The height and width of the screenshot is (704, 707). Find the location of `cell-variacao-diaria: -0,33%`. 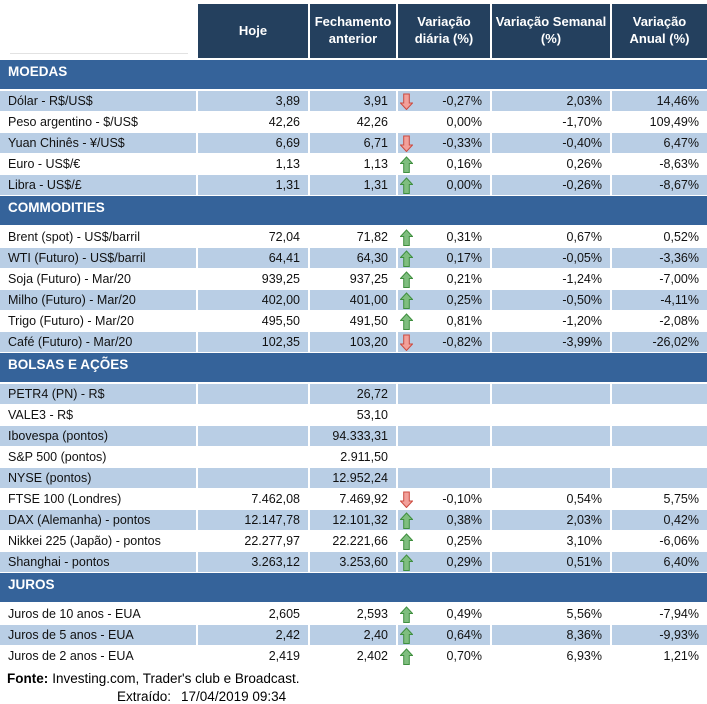

cell-variacao-diaria: -0,33% is located at coordinates (444, 143).